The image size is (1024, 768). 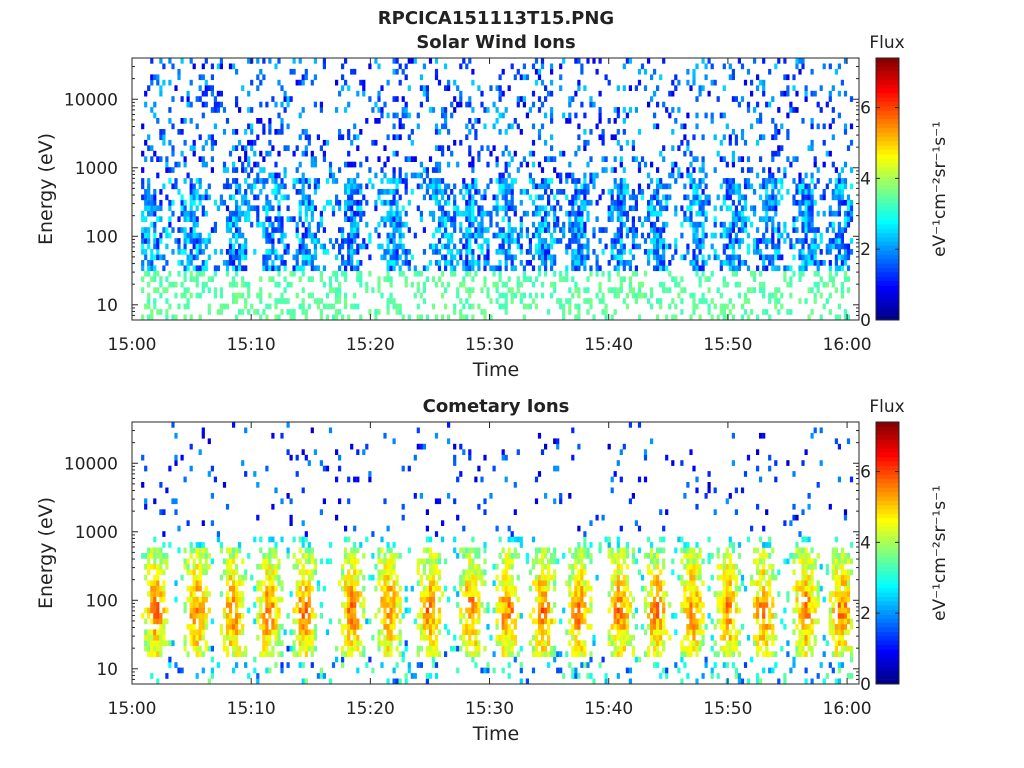 I want to click on figure-title: RPCICA151113T15.PNG, so click(x=496, y=18).